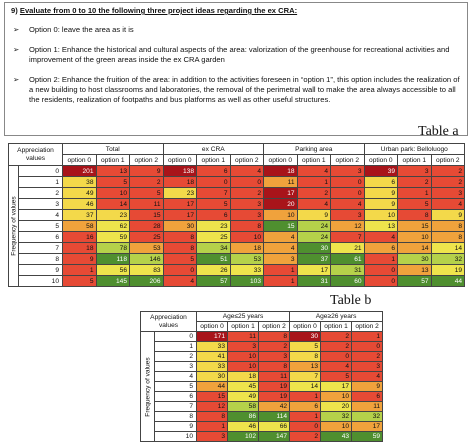 Image resolution: width=474 pixels, height=446 pixels. Describe the element at coordinates (35, 154) in the screenshot. I see `corner-label: Appreciation values` at that location.